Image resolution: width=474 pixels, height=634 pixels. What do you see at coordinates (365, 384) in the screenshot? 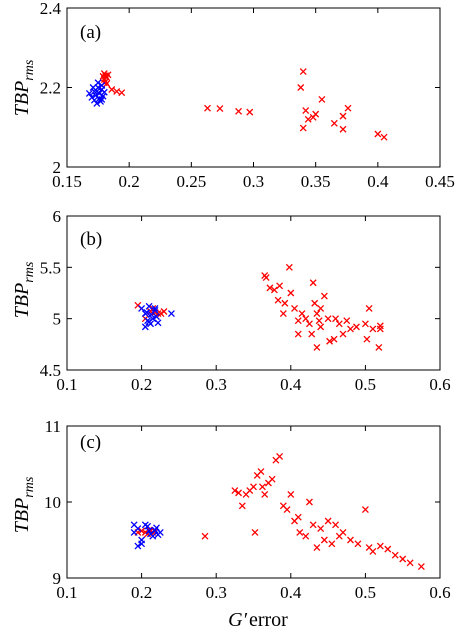
I see `x-tick-label: 0.5` at bounding box center [365, 384].